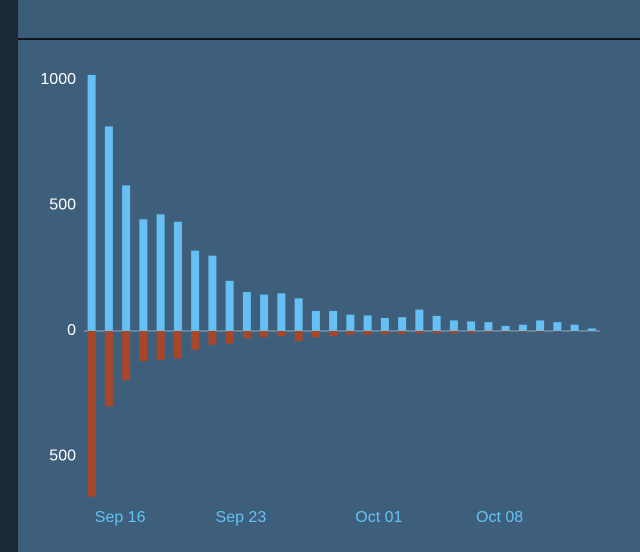 The width and height of the screenshot is (640, 552). I want to click on y-tick-label: 0, so click(71, 330).